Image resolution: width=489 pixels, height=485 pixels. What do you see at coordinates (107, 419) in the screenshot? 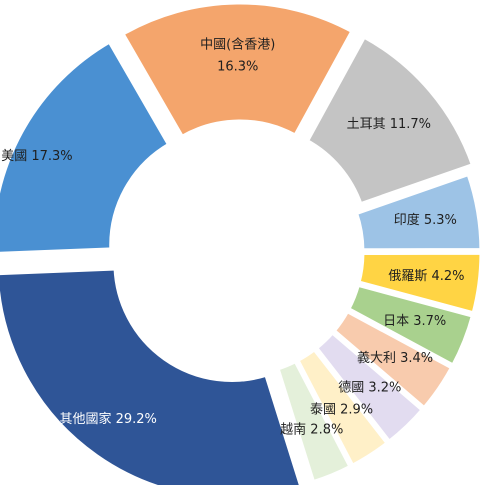
I see `data-label-其他國家: 其他國家 29.2%` at bounding box center [107, 419].